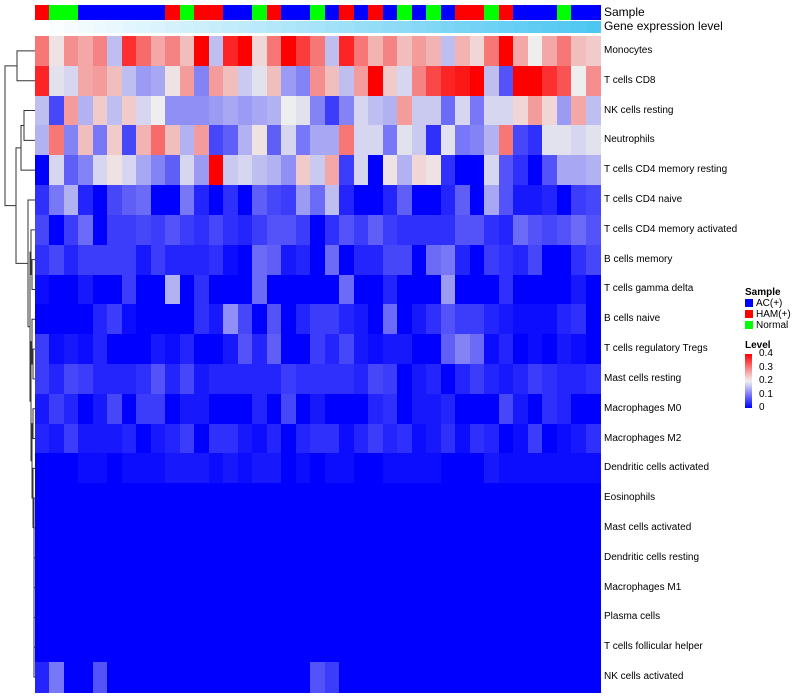 The image size is (800, 700). Describe the element at coordinates (656, 349) in the screenshot. I see `row-label: T cells regulatory Tregs` at that location.